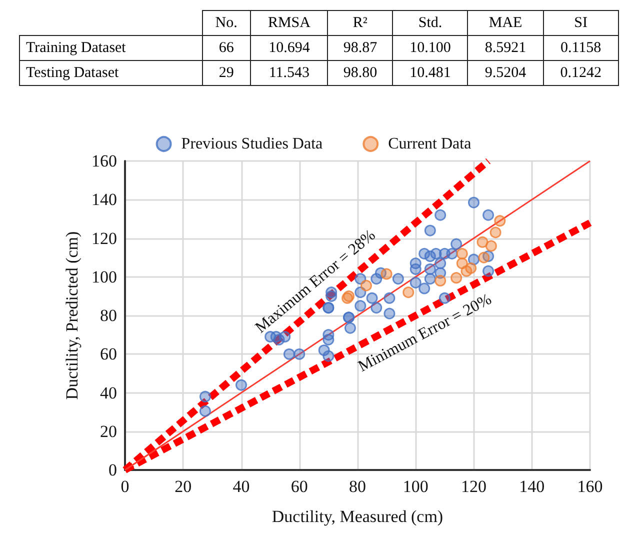 The width and height of the screenshot is (627, 554). I want to click on text: 66, so click(226, 48).